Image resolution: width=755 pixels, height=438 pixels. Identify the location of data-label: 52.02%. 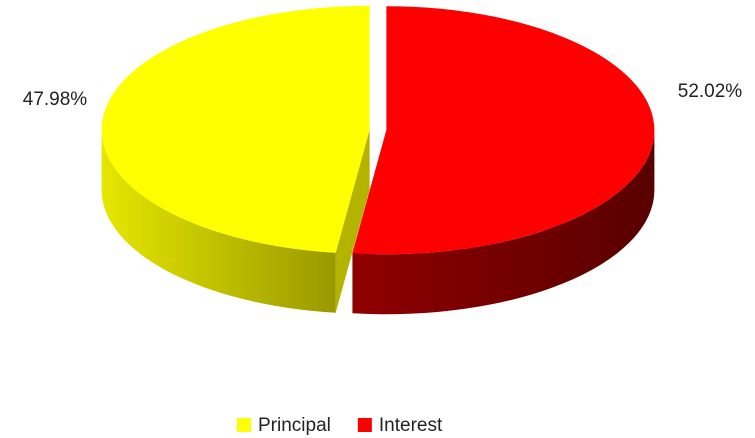
(710, 91).